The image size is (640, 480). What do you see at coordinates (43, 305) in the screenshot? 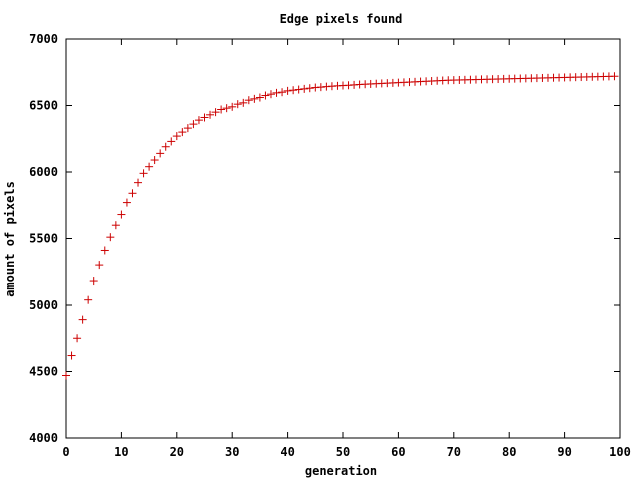
I see `y-tick-label: 5000` at bounding box center [43, 305].